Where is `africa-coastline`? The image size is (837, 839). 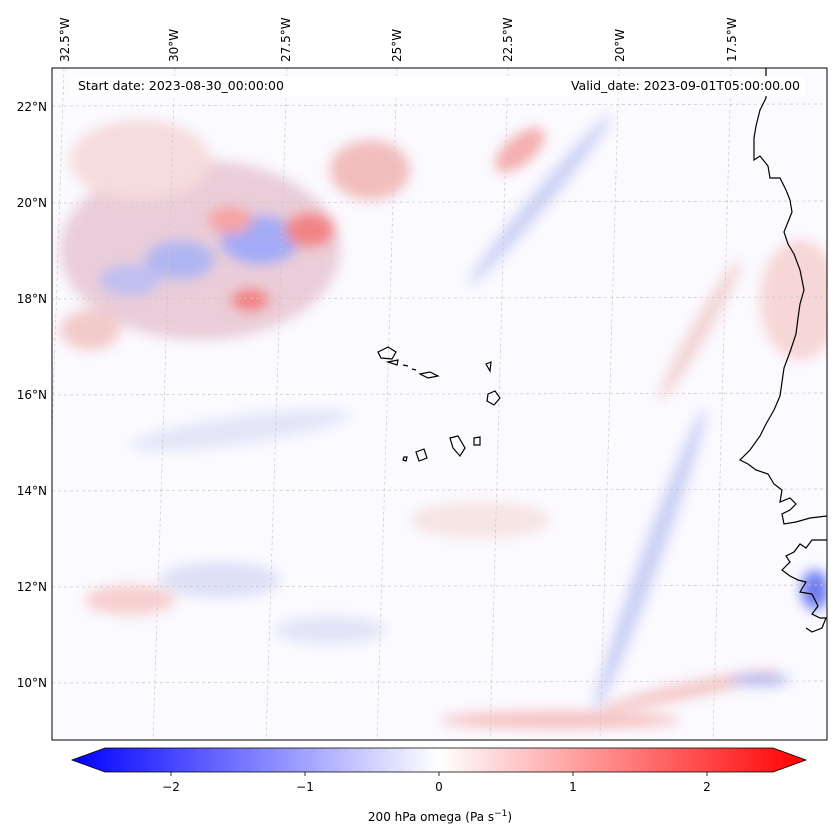
africa-coastline is located at coordinates (782, 296).